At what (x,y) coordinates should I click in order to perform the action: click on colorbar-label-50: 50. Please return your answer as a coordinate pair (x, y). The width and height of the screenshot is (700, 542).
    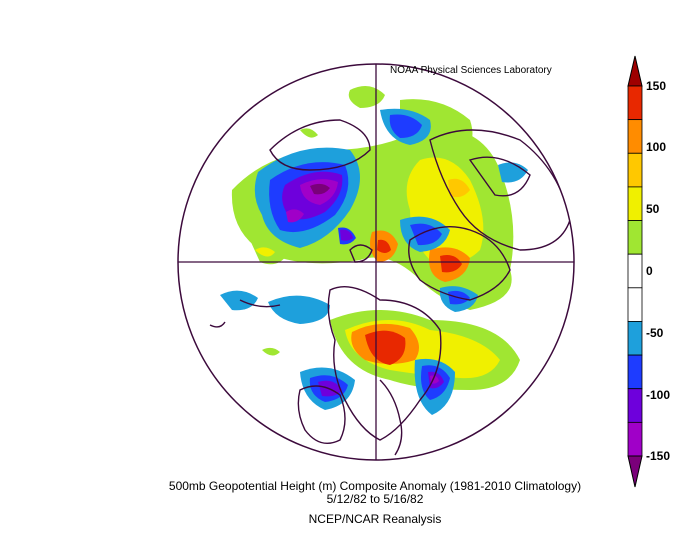
    Looking at the image, I should click on (653, 209).